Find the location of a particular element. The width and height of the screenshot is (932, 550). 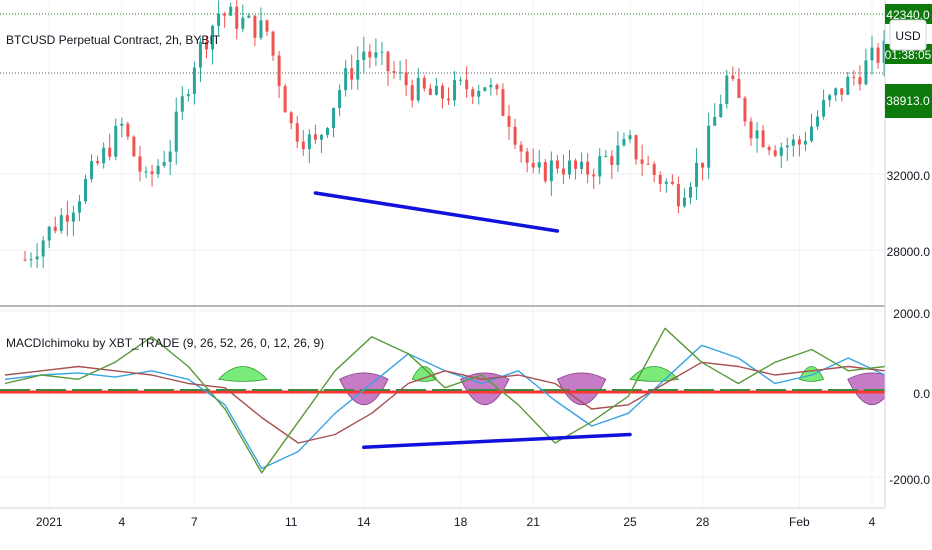

time-axis: 2021 4 7 11 14 18 21 25 28 Feb 4 is located at coordinates (456, 522).